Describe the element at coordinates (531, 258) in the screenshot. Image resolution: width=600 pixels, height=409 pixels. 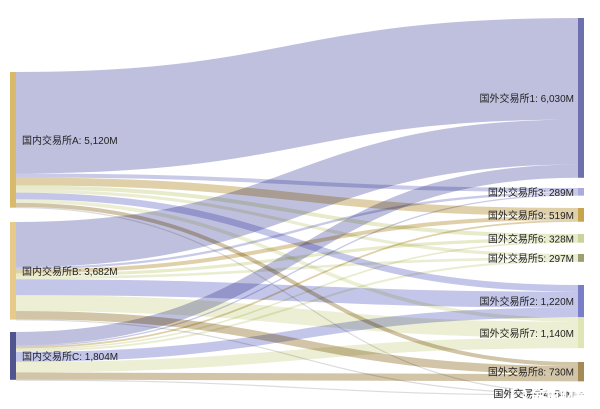
I see `target-label-t5: 国外交易所5: 297M` at that location.